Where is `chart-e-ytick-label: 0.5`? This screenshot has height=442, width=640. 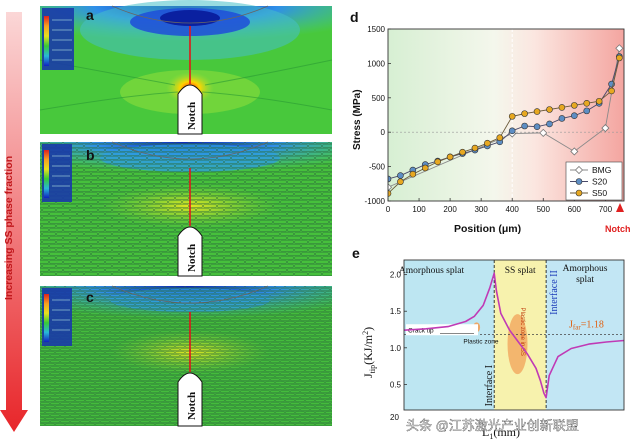 chart-e-ytick-label: 0.5 is located at coordinates (396, 384).